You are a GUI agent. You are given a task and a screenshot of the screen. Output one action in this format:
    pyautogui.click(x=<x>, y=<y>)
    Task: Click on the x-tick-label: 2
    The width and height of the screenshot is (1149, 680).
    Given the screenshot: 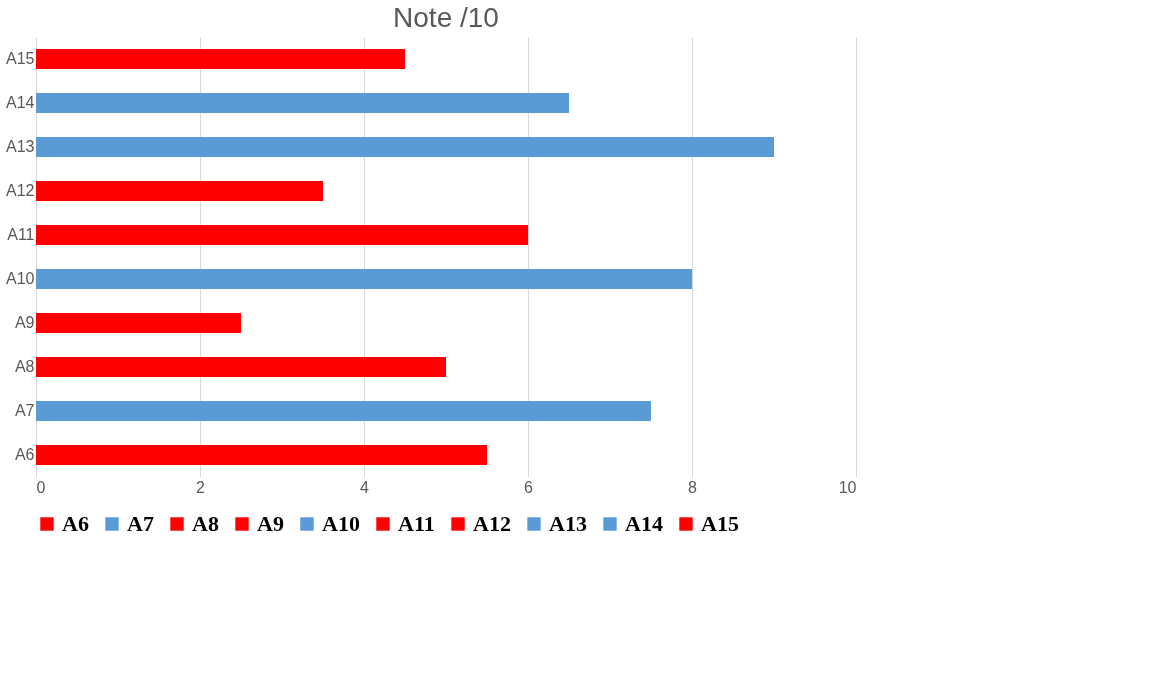 What is the action you would take?
    pyautogui.click(x=201, y=487)
    